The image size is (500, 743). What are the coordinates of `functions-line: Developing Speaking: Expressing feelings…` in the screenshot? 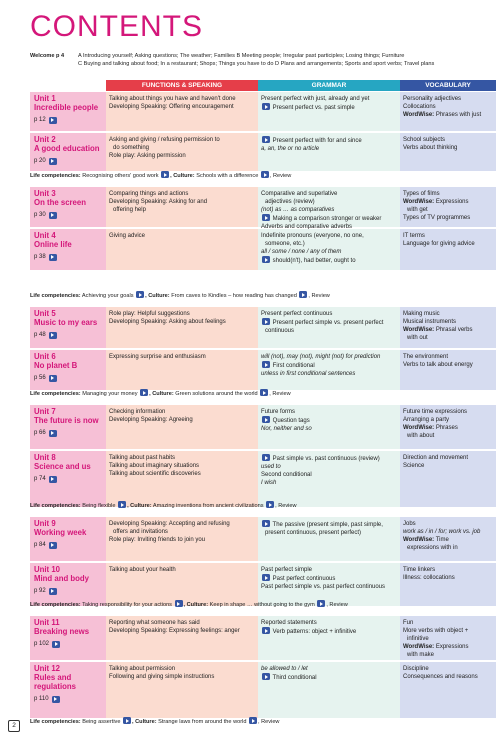 It's located at (174, 631).